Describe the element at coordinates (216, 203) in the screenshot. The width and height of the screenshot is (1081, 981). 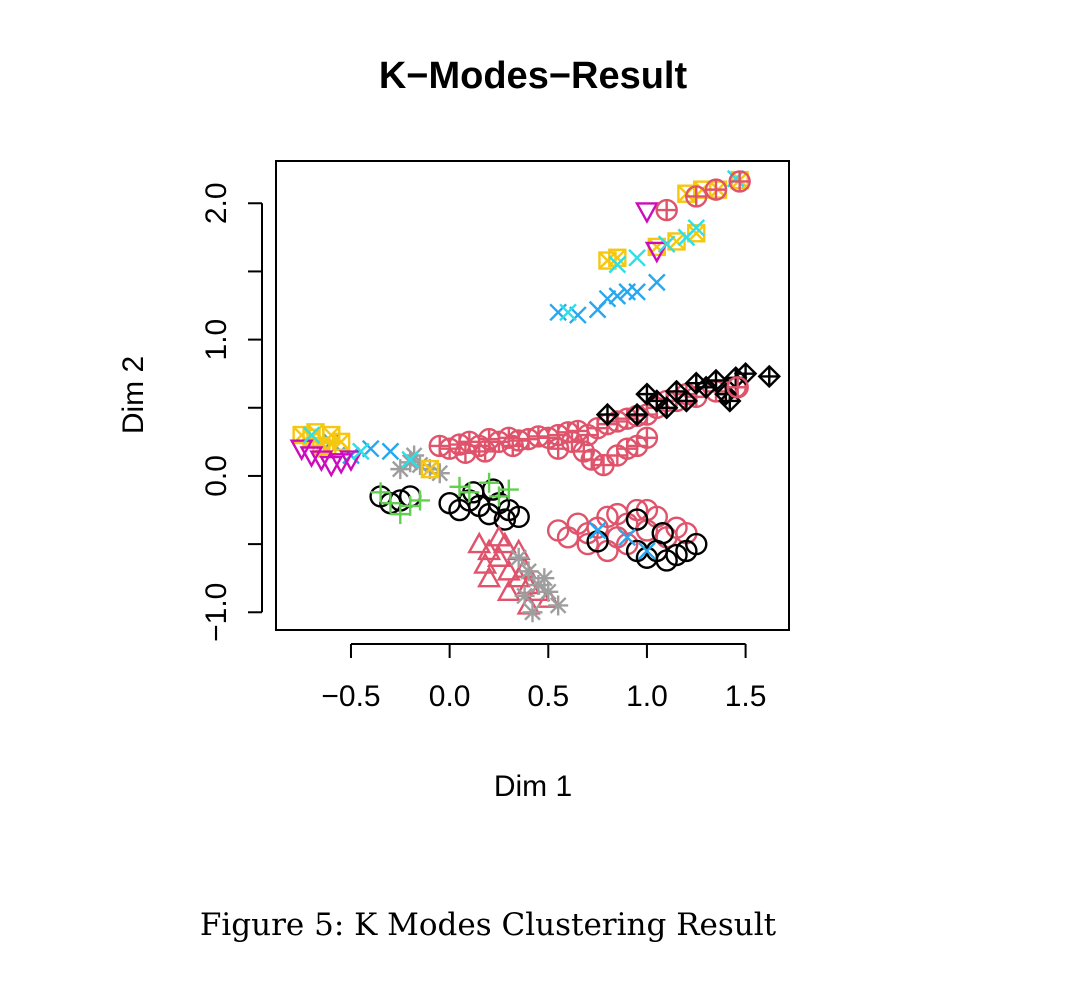
I see `y-tick-label: 2.0` at that location.